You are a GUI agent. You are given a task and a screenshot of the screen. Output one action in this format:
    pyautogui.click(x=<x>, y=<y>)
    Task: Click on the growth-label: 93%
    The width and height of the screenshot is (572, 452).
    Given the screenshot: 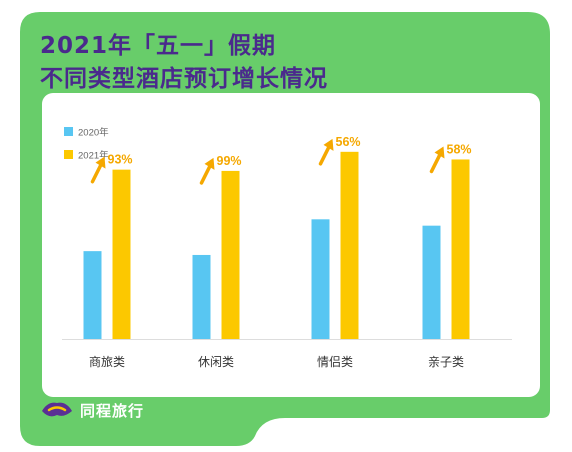 What is the action you would take?
    pyautogui.click(x=120, y=160)
    